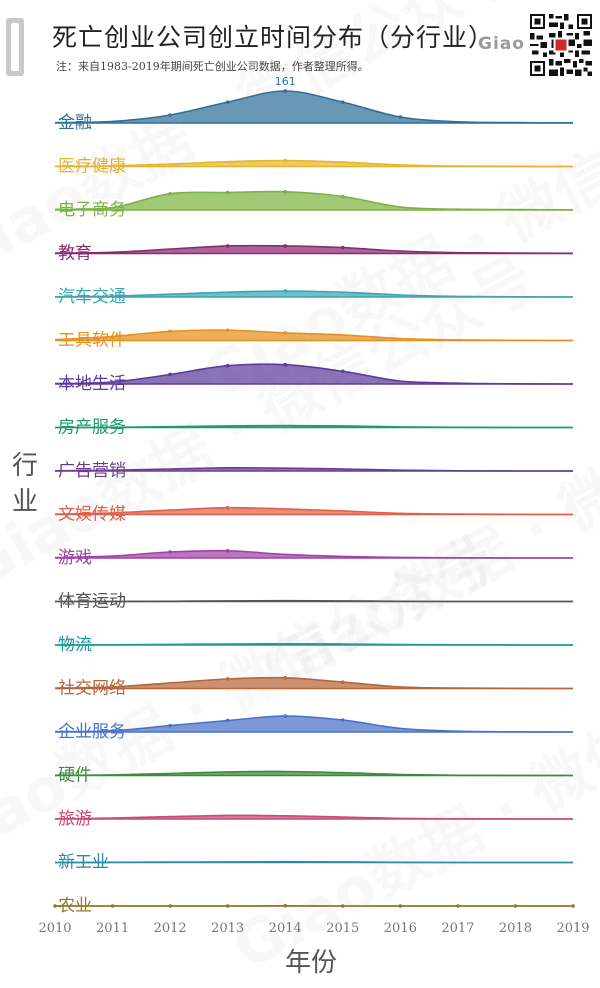 This screenshot has height=988, width=600. What do you see at coordinates (285, 81) in the screenshot?
I see `peak-value-label: 161` at bounding box center [285, 81].